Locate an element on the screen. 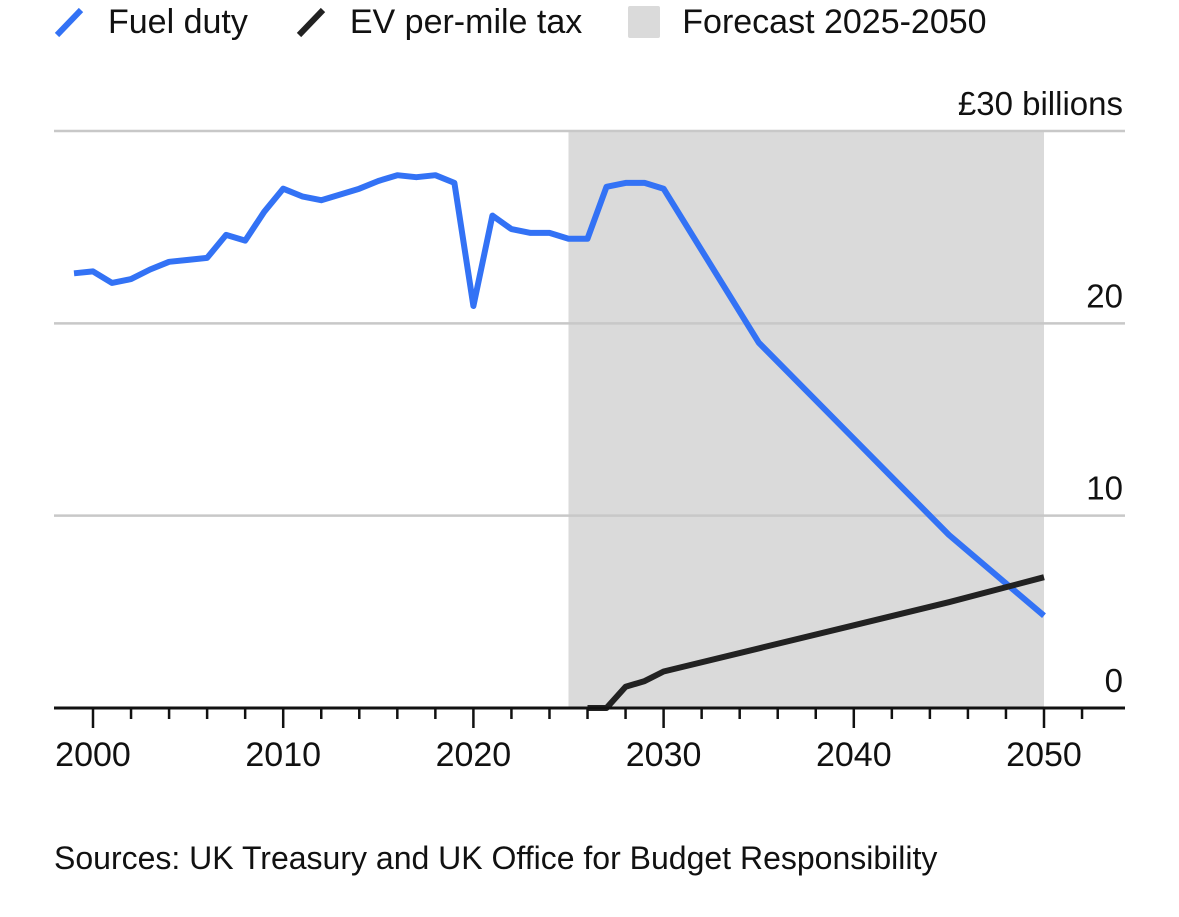 The image size is (1179, 917). legend-label-ev-tax: EV per-mile tax is located at coordinates (466, 21).